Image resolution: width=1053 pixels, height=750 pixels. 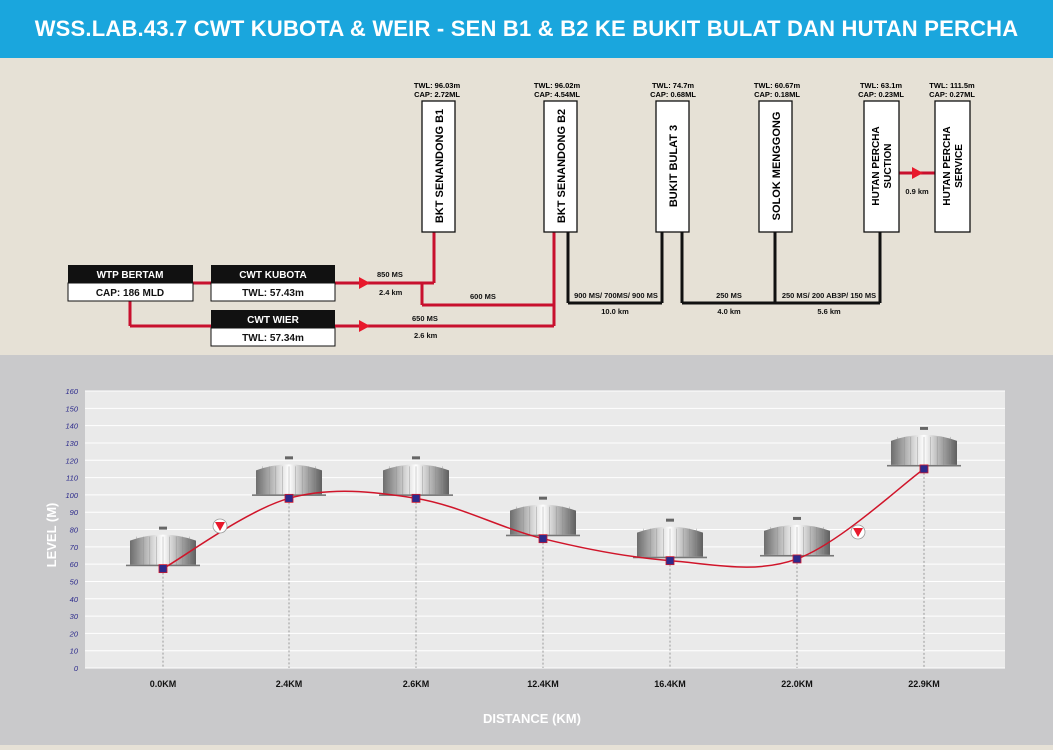 What do you see at coordinates (273, 275) in the screenshot?
I see `source-name: CWT KUBOTA` at bounding box center [273, 275].